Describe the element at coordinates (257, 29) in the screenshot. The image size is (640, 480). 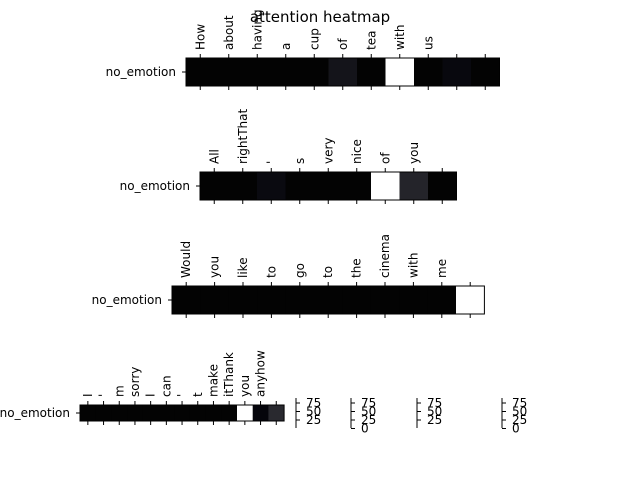
I see `token-label: having` at that location.